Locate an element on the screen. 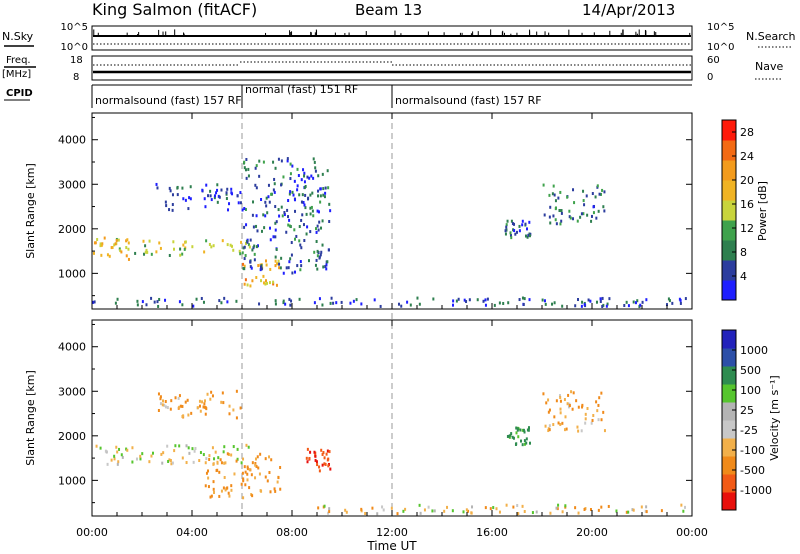  colorbar-tick-label: 16 is located at coordinates (747, 204).